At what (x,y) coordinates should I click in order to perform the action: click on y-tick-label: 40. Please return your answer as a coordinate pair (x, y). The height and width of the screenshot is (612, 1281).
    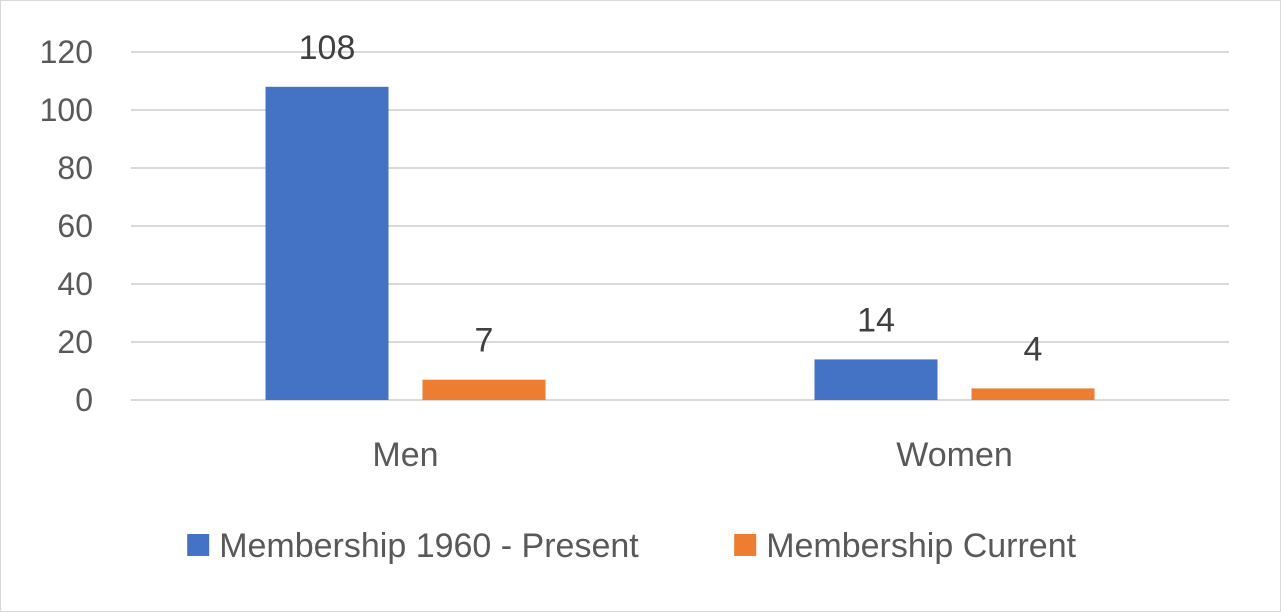
    Looking at the image, I should click on (75, 284).